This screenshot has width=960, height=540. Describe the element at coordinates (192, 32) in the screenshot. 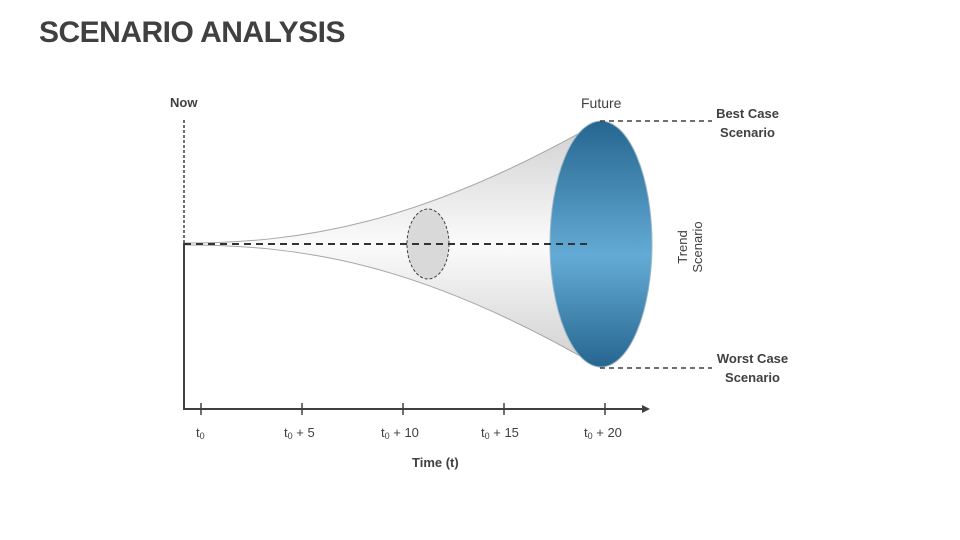

I see `page-title: SCENARIO ANALYSIS` at that location.